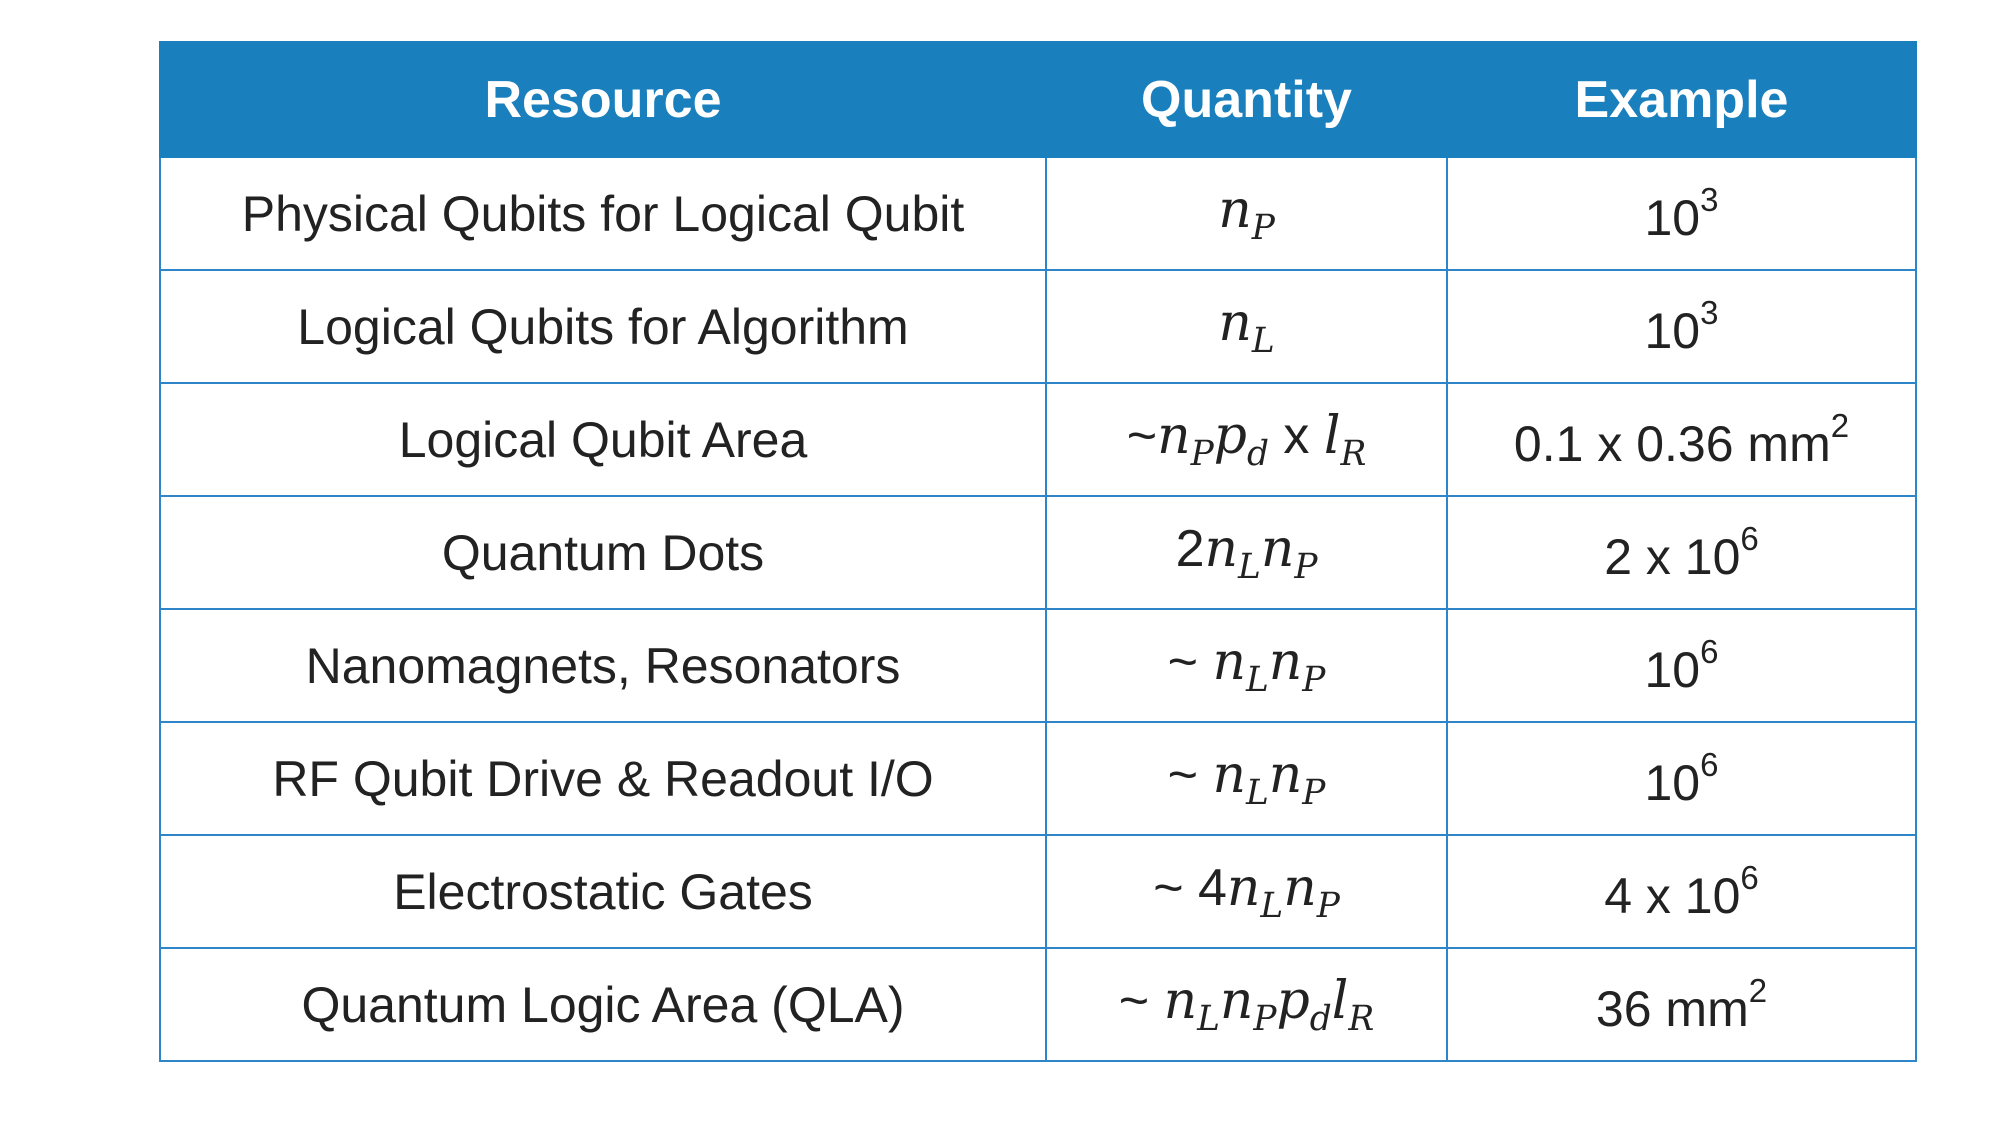  I want to click on table-row: Nanomagnets, Resonators ~ nLnP 106, so click(1038, 665).